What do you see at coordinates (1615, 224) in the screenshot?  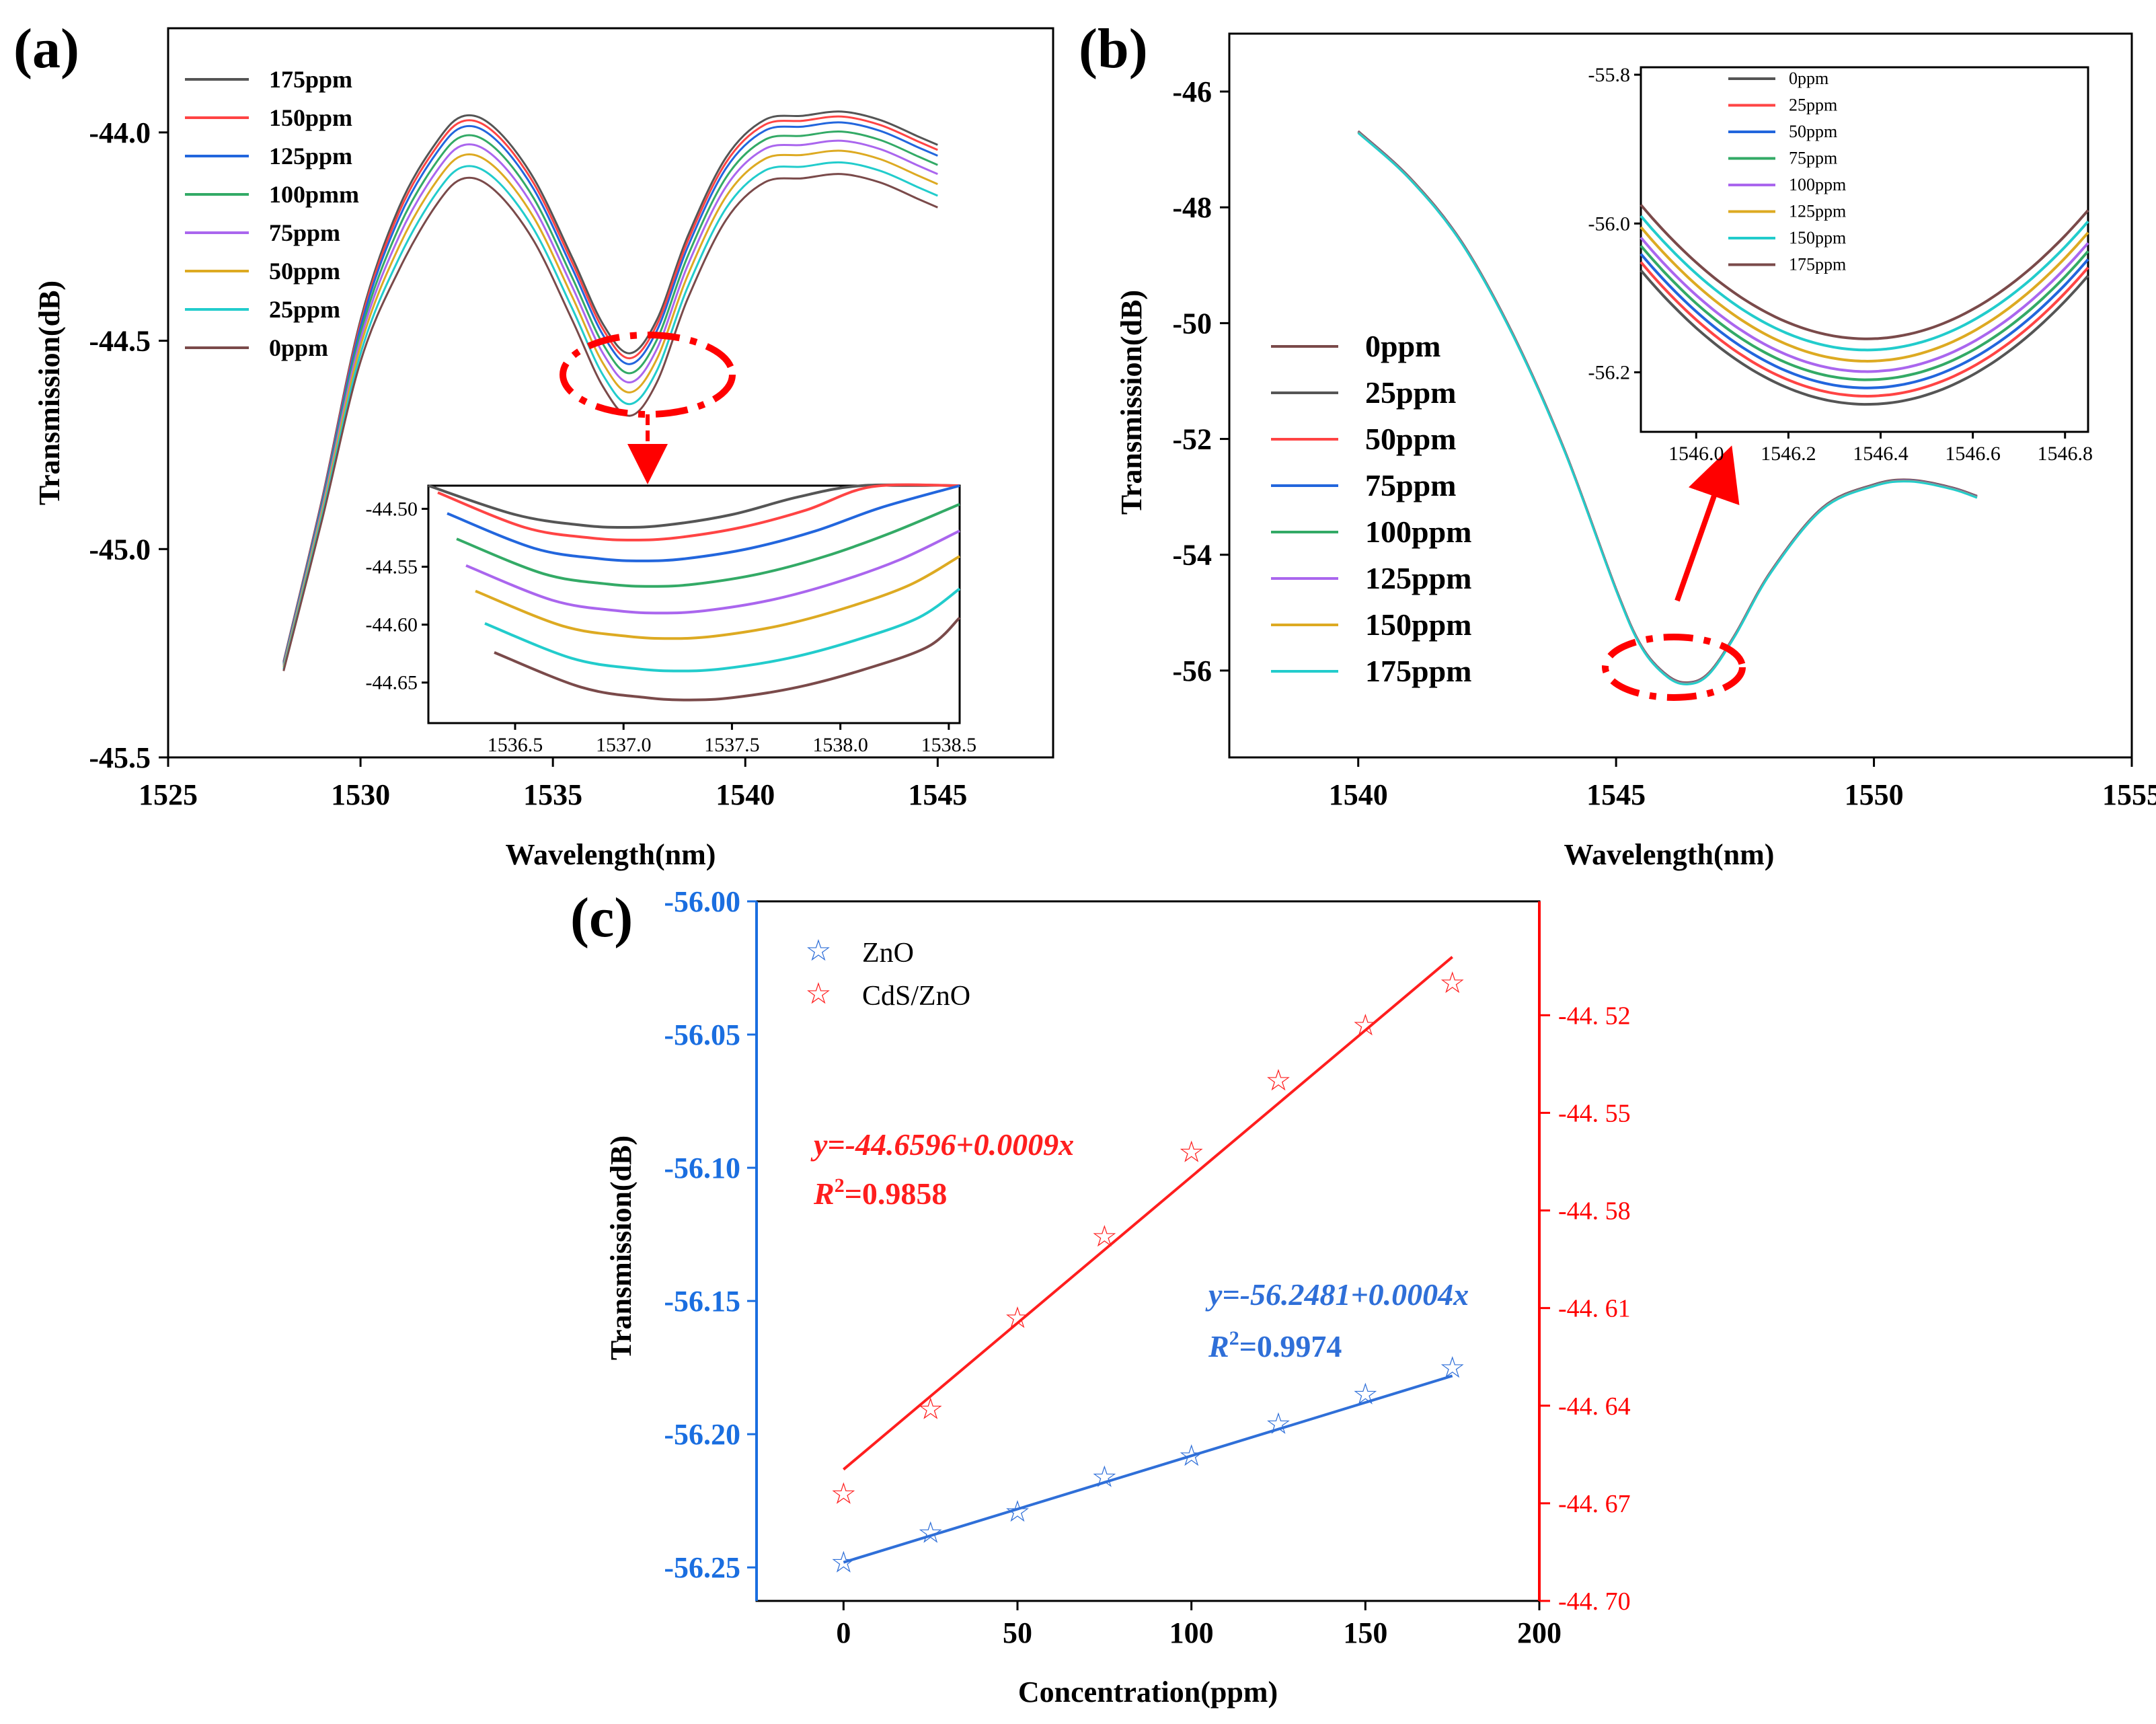 I see `panel-b-inset-y-axis: -55.8 -56.0 -56.2` at bounding box center [1615, 224].